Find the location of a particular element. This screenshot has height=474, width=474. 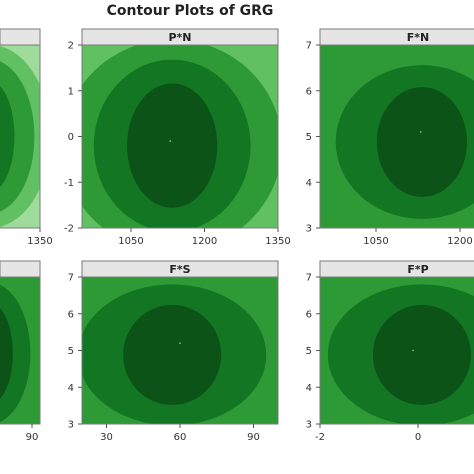

panel-title: P*N is located at coordinates (179, 37).